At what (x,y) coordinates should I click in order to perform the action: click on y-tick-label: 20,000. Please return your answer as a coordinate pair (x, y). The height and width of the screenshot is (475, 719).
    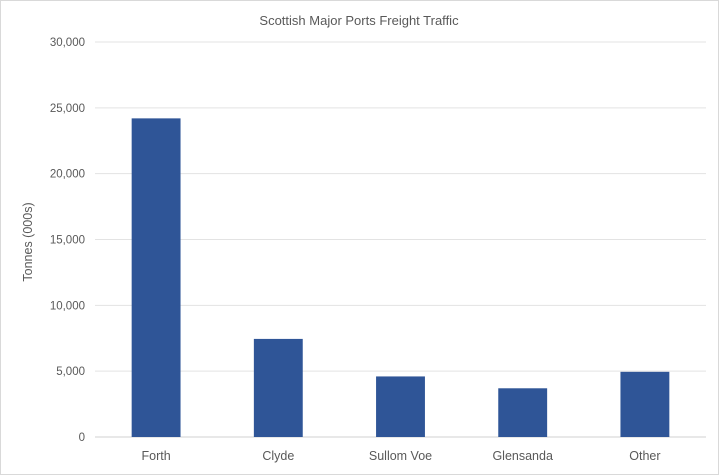
    Looking at the image, I should click on (67, 175).